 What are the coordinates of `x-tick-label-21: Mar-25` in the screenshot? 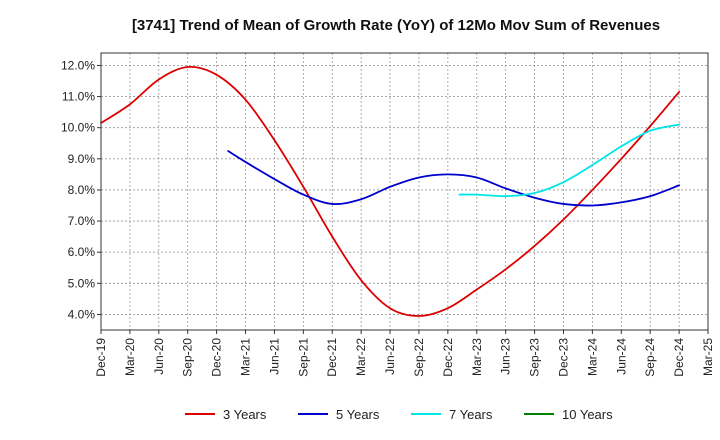 It's located at (708, 357).